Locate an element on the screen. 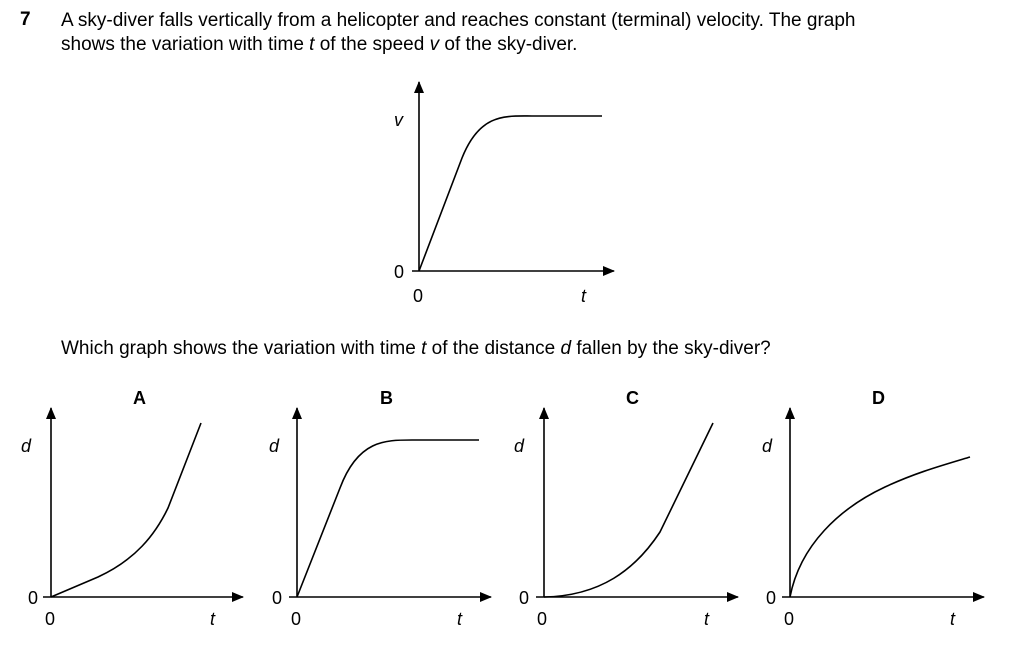  option-d-graph: D d 0 0 t is located at coordinates (873, 508).